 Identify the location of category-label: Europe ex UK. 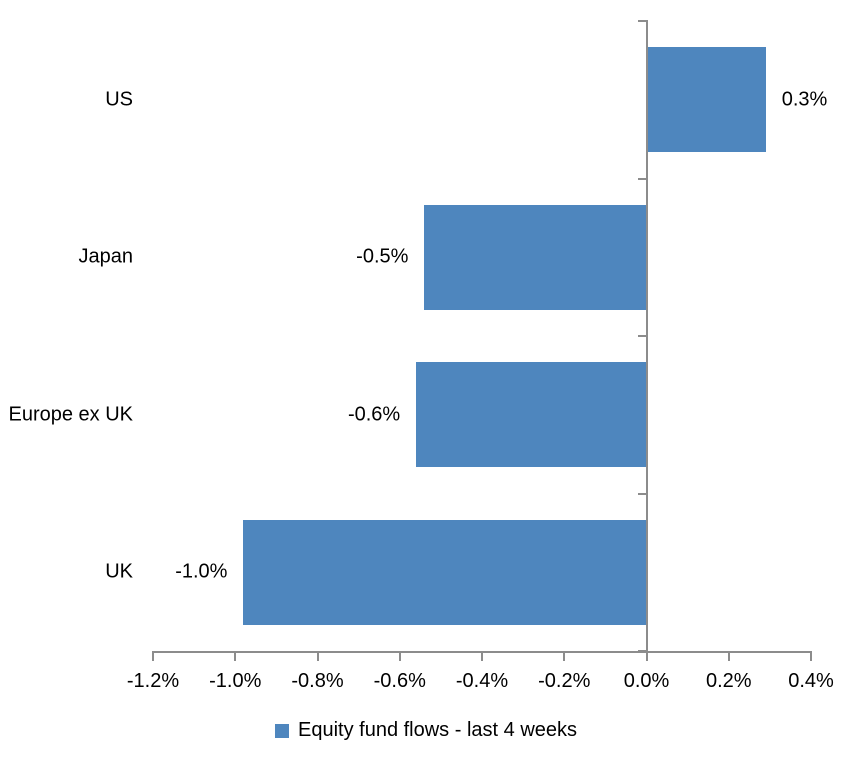
(70, 414).